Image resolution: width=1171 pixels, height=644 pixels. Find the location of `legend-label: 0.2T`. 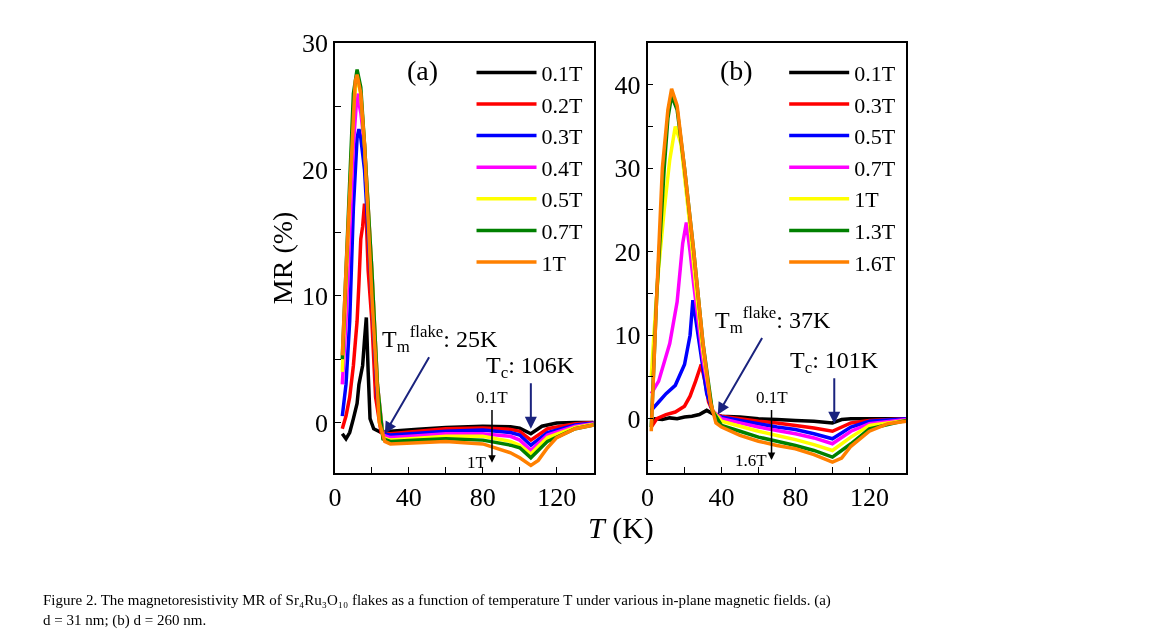

legend-label: 0.2T is located at coordinates (562, 105).